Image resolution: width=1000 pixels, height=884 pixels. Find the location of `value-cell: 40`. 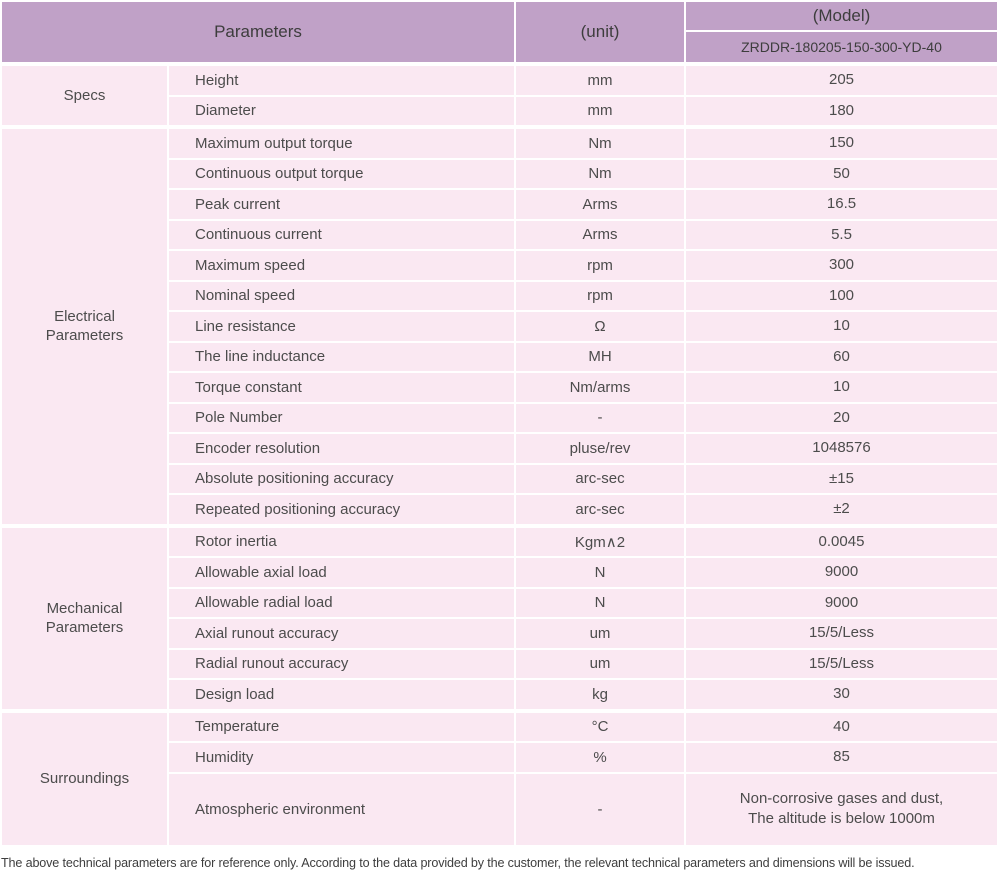

value-cell: 40 is located at coordinates (841, 726).